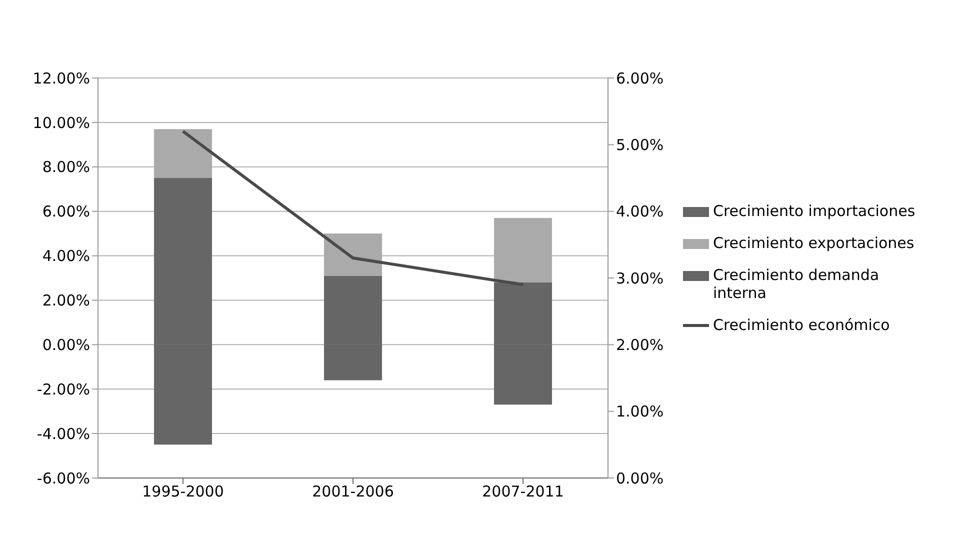 The height and width of the screenshot is (550, 958). Describe the element at coordinates (801, 325) in the screenshot. I see `legend-label: Crecimiento económico` at that location.